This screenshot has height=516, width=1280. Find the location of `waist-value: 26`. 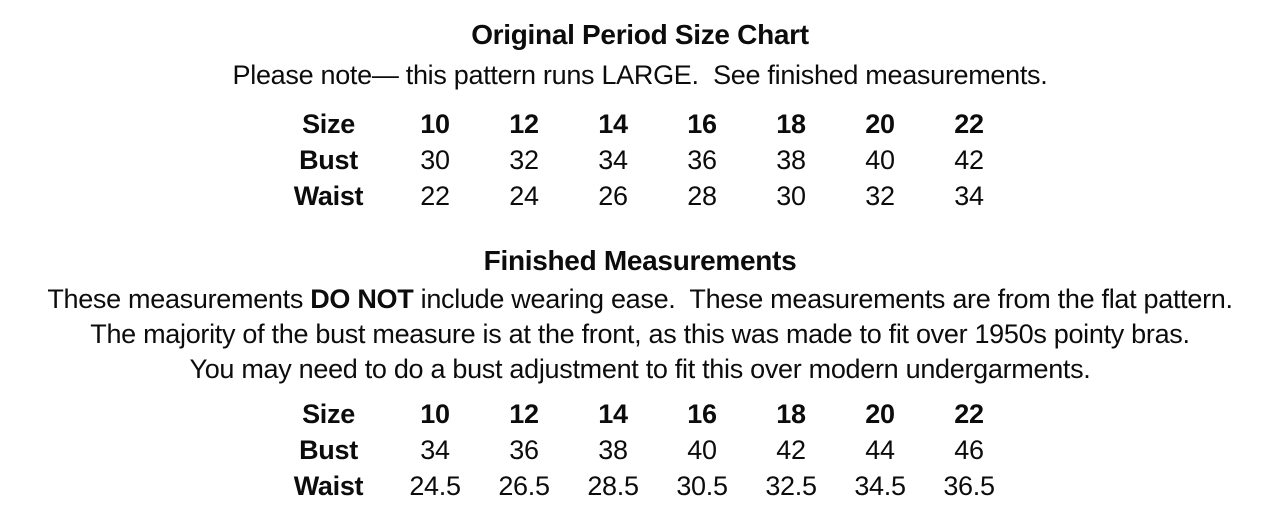

waist-value: 26 is located at coordinates (613, 195).